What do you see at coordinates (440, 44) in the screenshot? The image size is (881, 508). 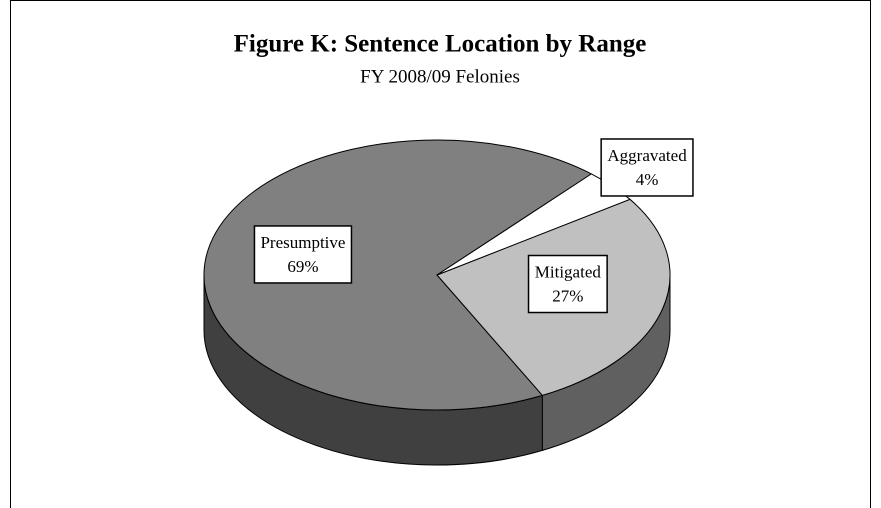 I see `chart-title: Figure K: Sentence Location by Range` at bounding box center [440, 44].